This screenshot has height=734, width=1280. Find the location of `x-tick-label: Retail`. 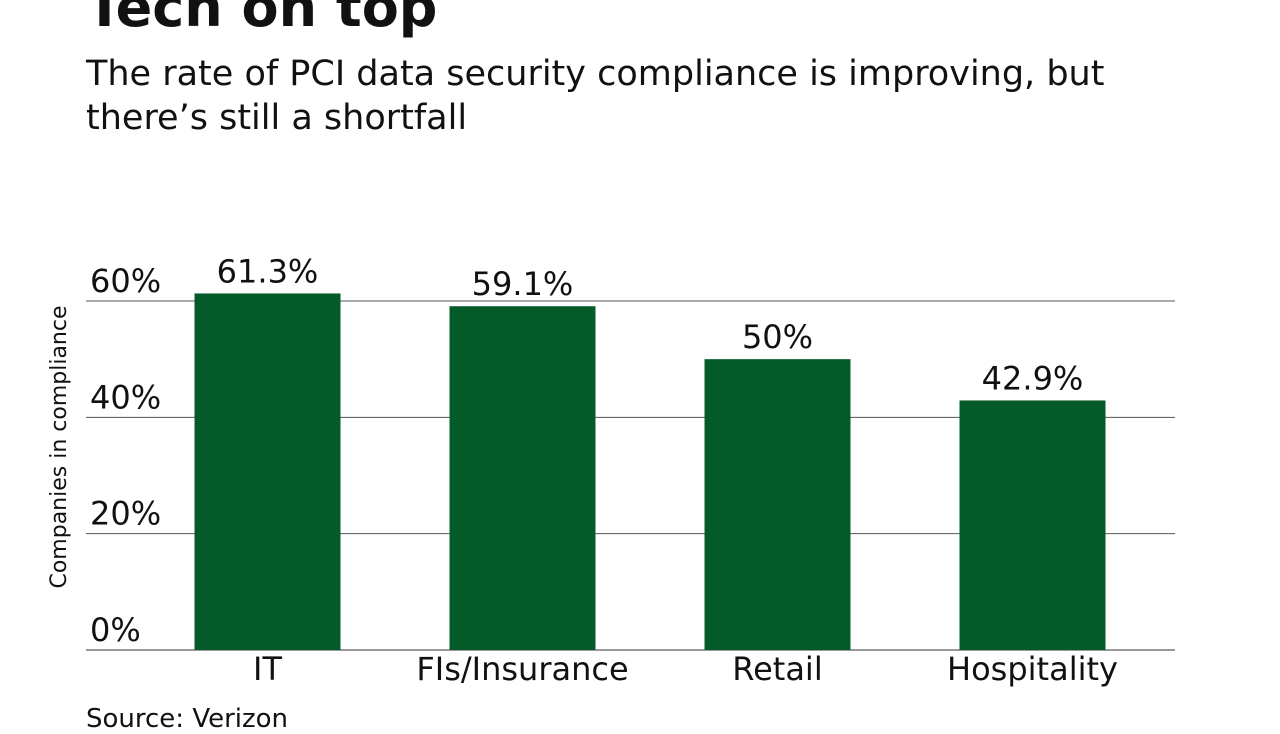

x-tick-label: Retail is located at coordinates (777, 669).